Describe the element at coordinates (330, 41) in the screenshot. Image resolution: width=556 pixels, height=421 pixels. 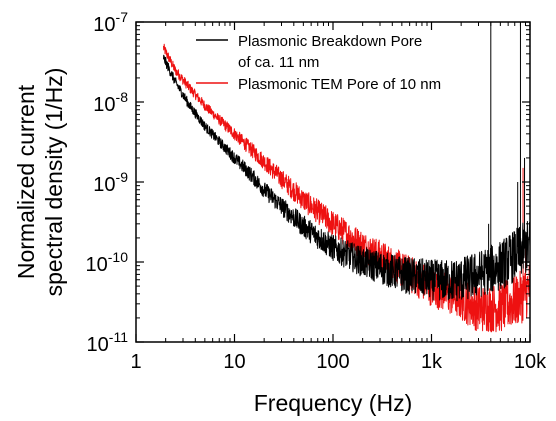
I see `legend-label-breakdown-line-1: Plasmonic Breakdown Pore` at that location.